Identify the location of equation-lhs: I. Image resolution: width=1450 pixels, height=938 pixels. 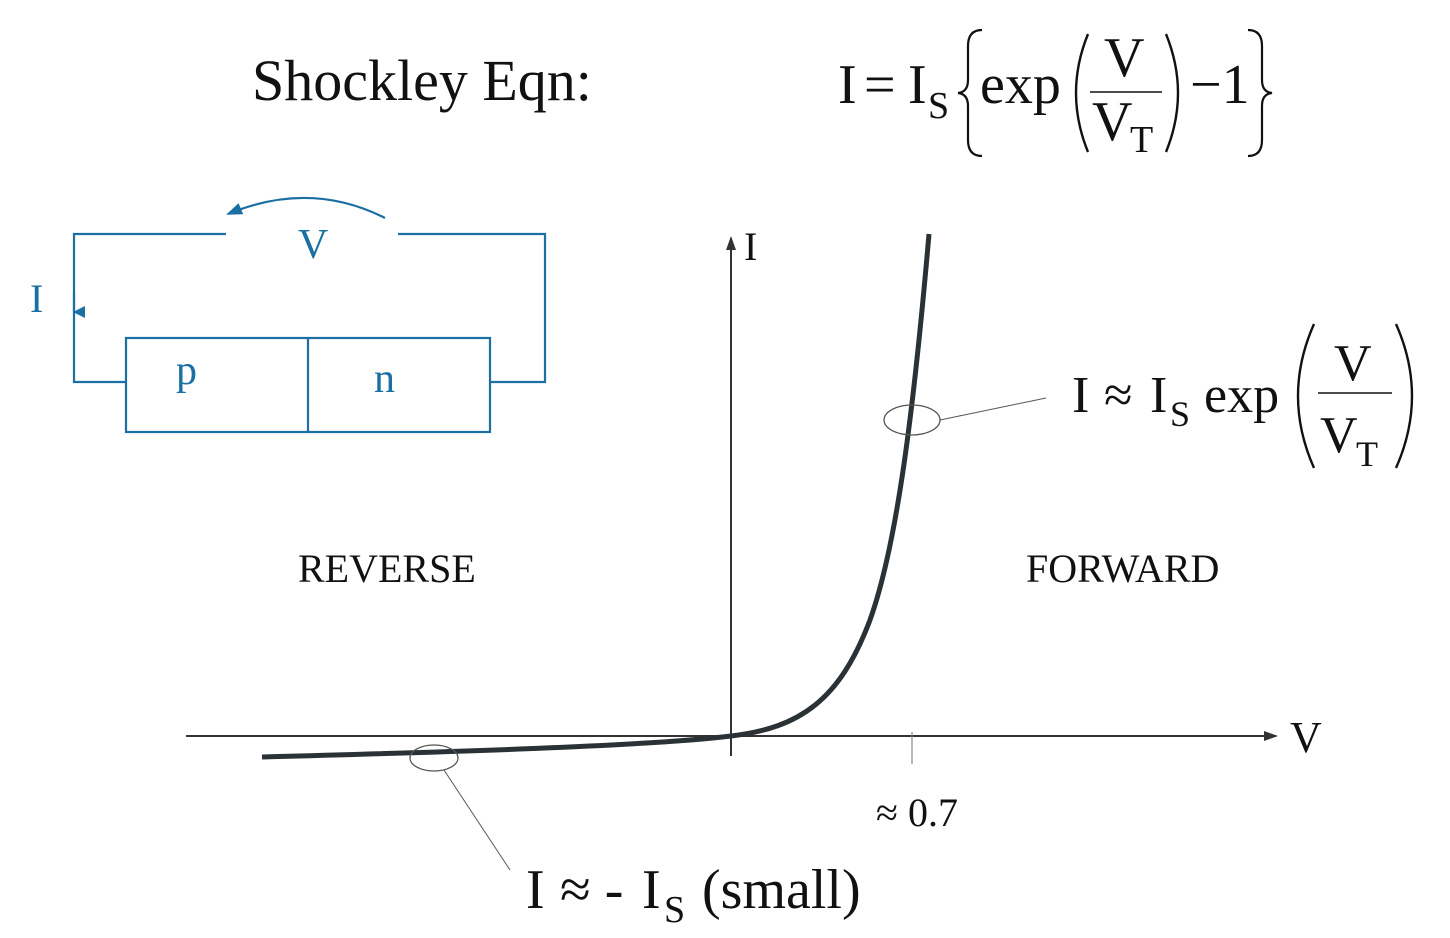
(847, 85).